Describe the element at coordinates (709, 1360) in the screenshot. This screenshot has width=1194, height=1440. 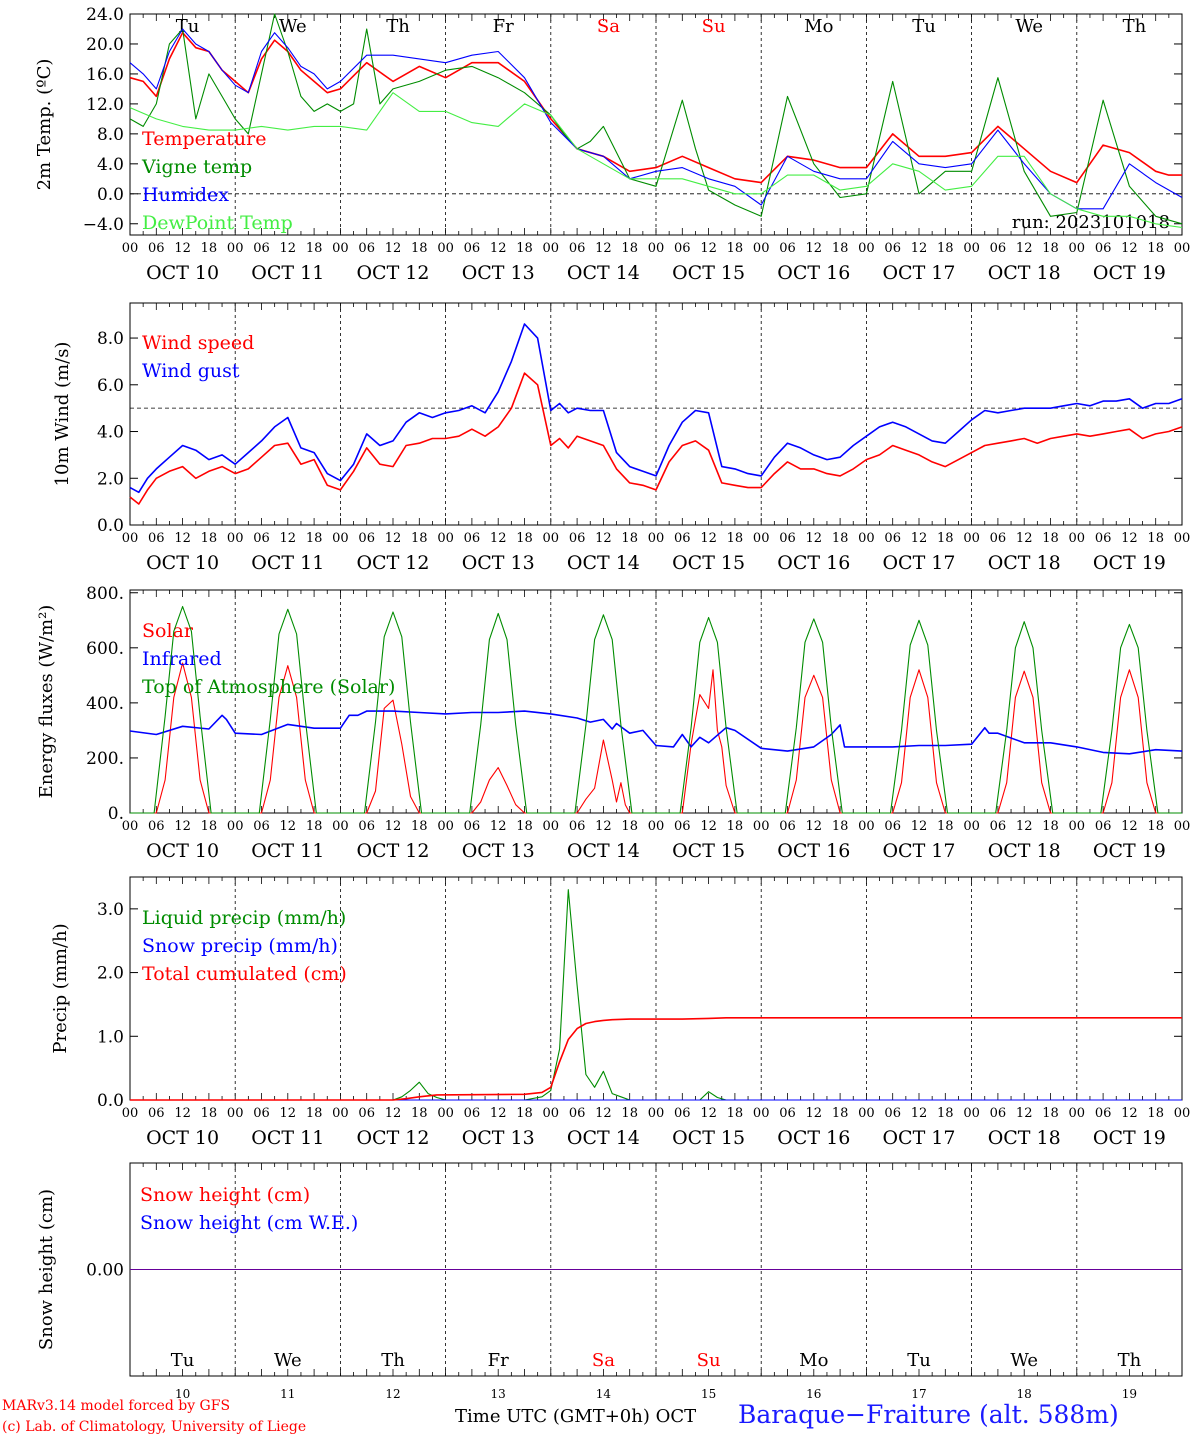
I see `weekday-label: Su` at that location.